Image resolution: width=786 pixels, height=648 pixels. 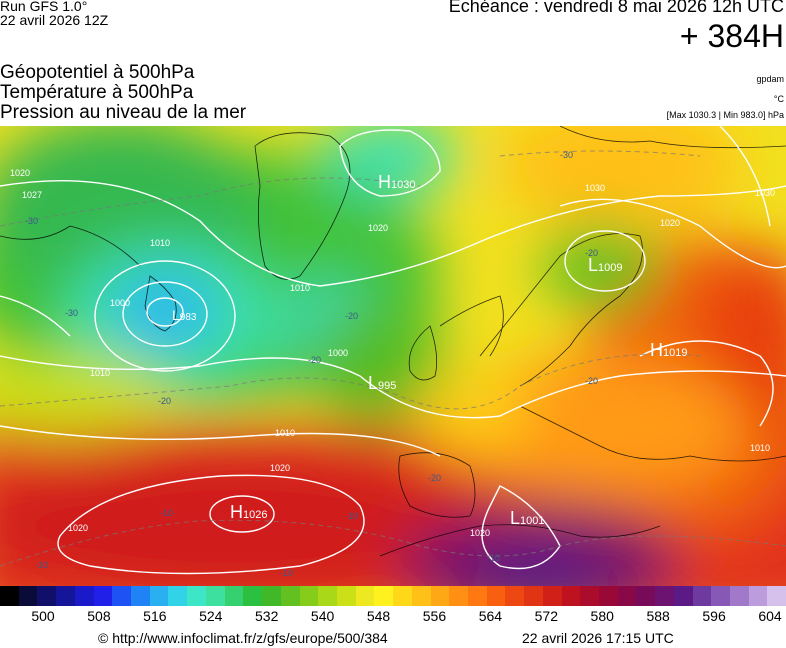 I want to click on color-scale-label: 580, so click(x=602, y=616).